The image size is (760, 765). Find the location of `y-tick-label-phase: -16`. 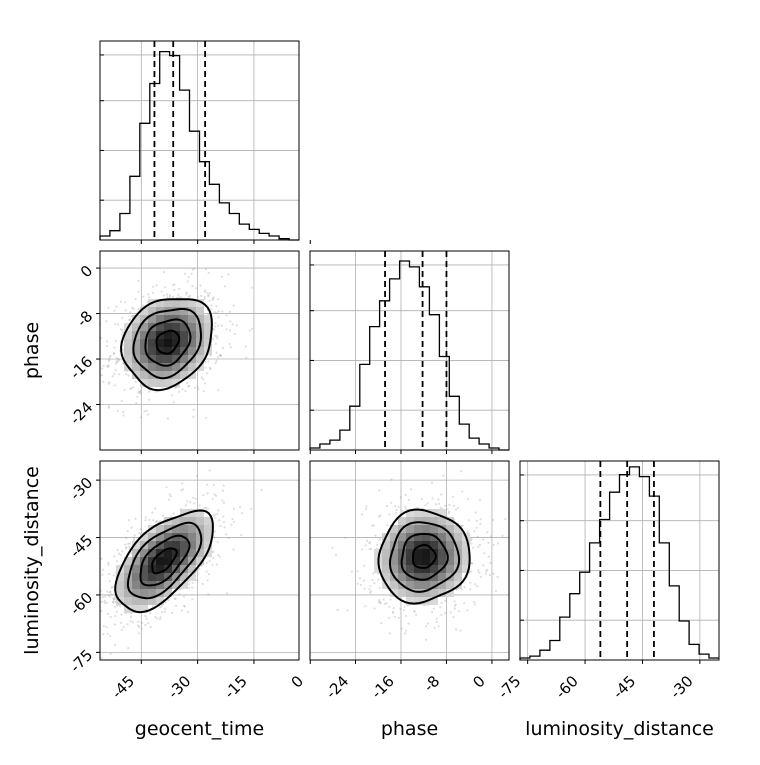

y-tick-label-phase: -16 is located at coordinates (81, 368).